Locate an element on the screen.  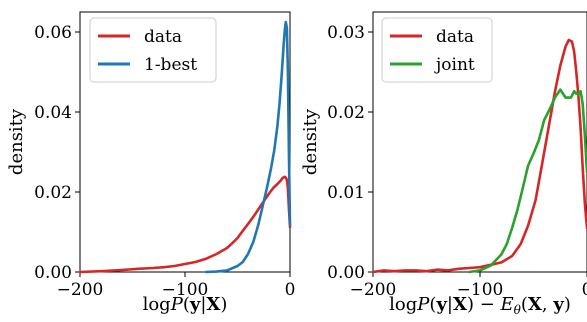
series-line-data is located at coordinates (185, 224).